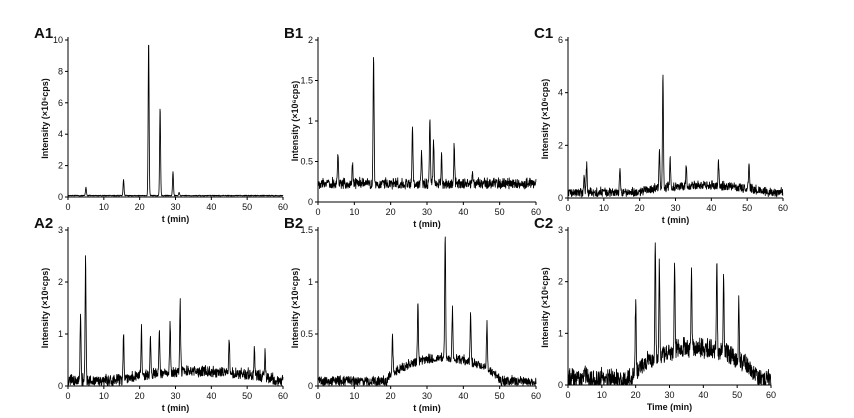  I want to click on y-tick-label-a1: 10, so click(58, 40).